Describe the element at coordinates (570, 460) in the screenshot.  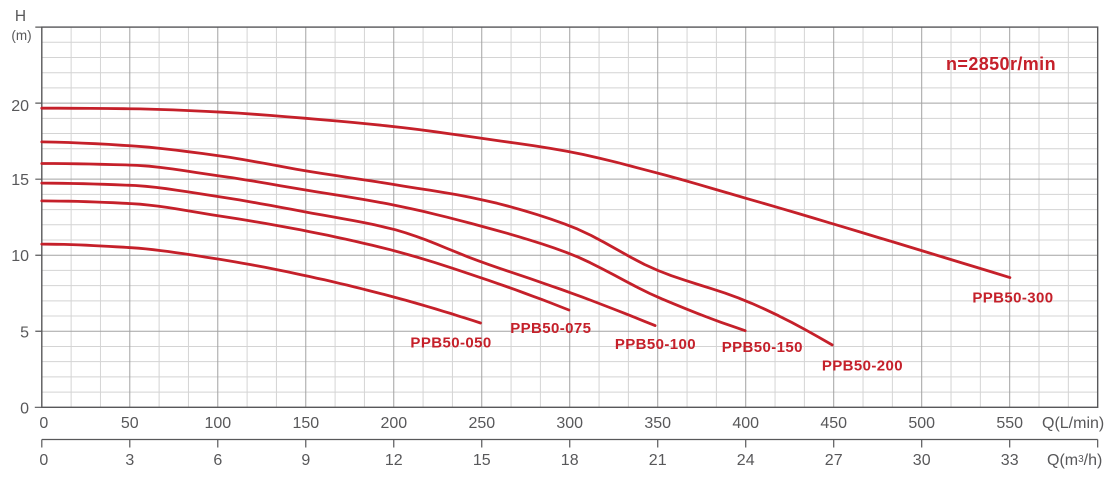
I see `svg-text: 18` at that location.